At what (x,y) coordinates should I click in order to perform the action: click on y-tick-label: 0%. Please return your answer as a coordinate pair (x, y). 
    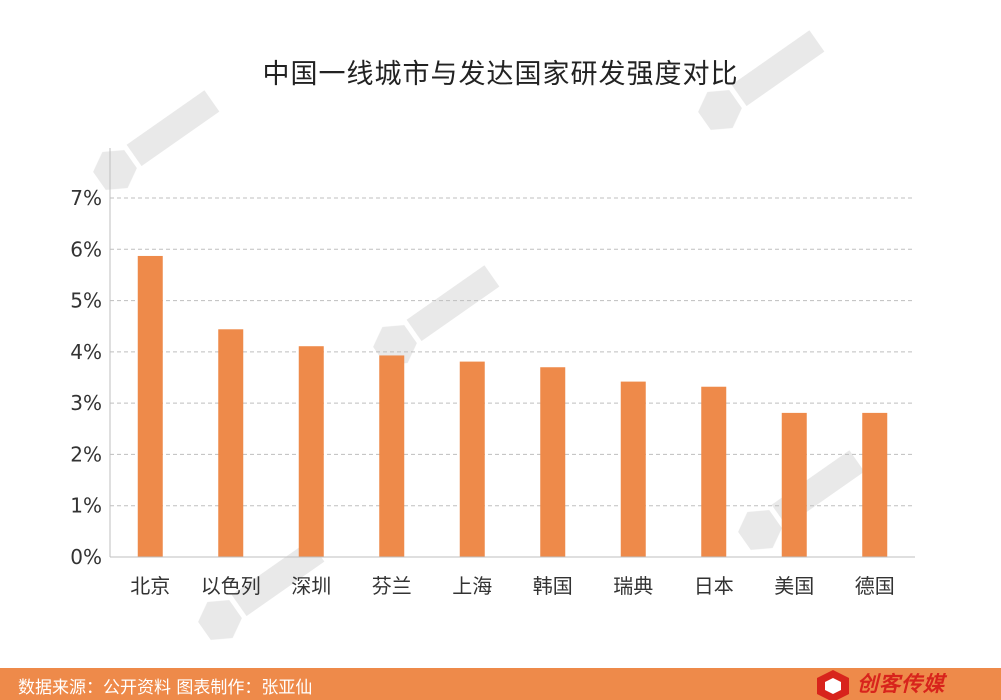
    Looking at the image, I should click on (86, 557).